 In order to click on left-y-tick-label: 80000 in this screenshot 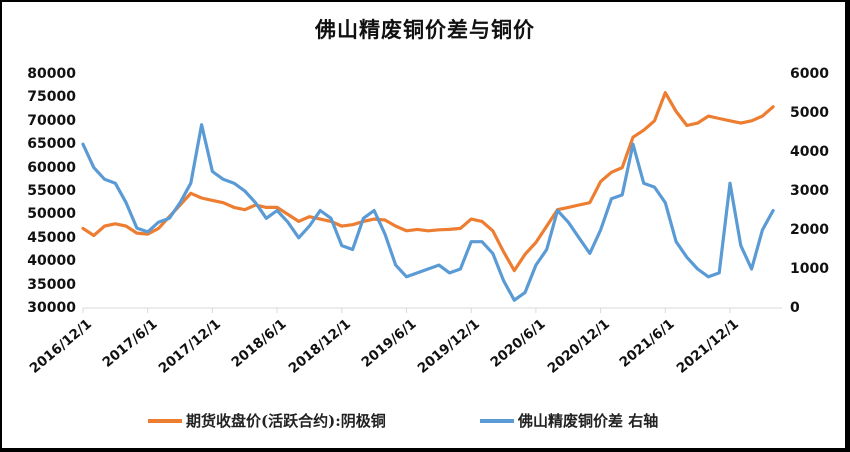, I will do `click(51, 74)`.